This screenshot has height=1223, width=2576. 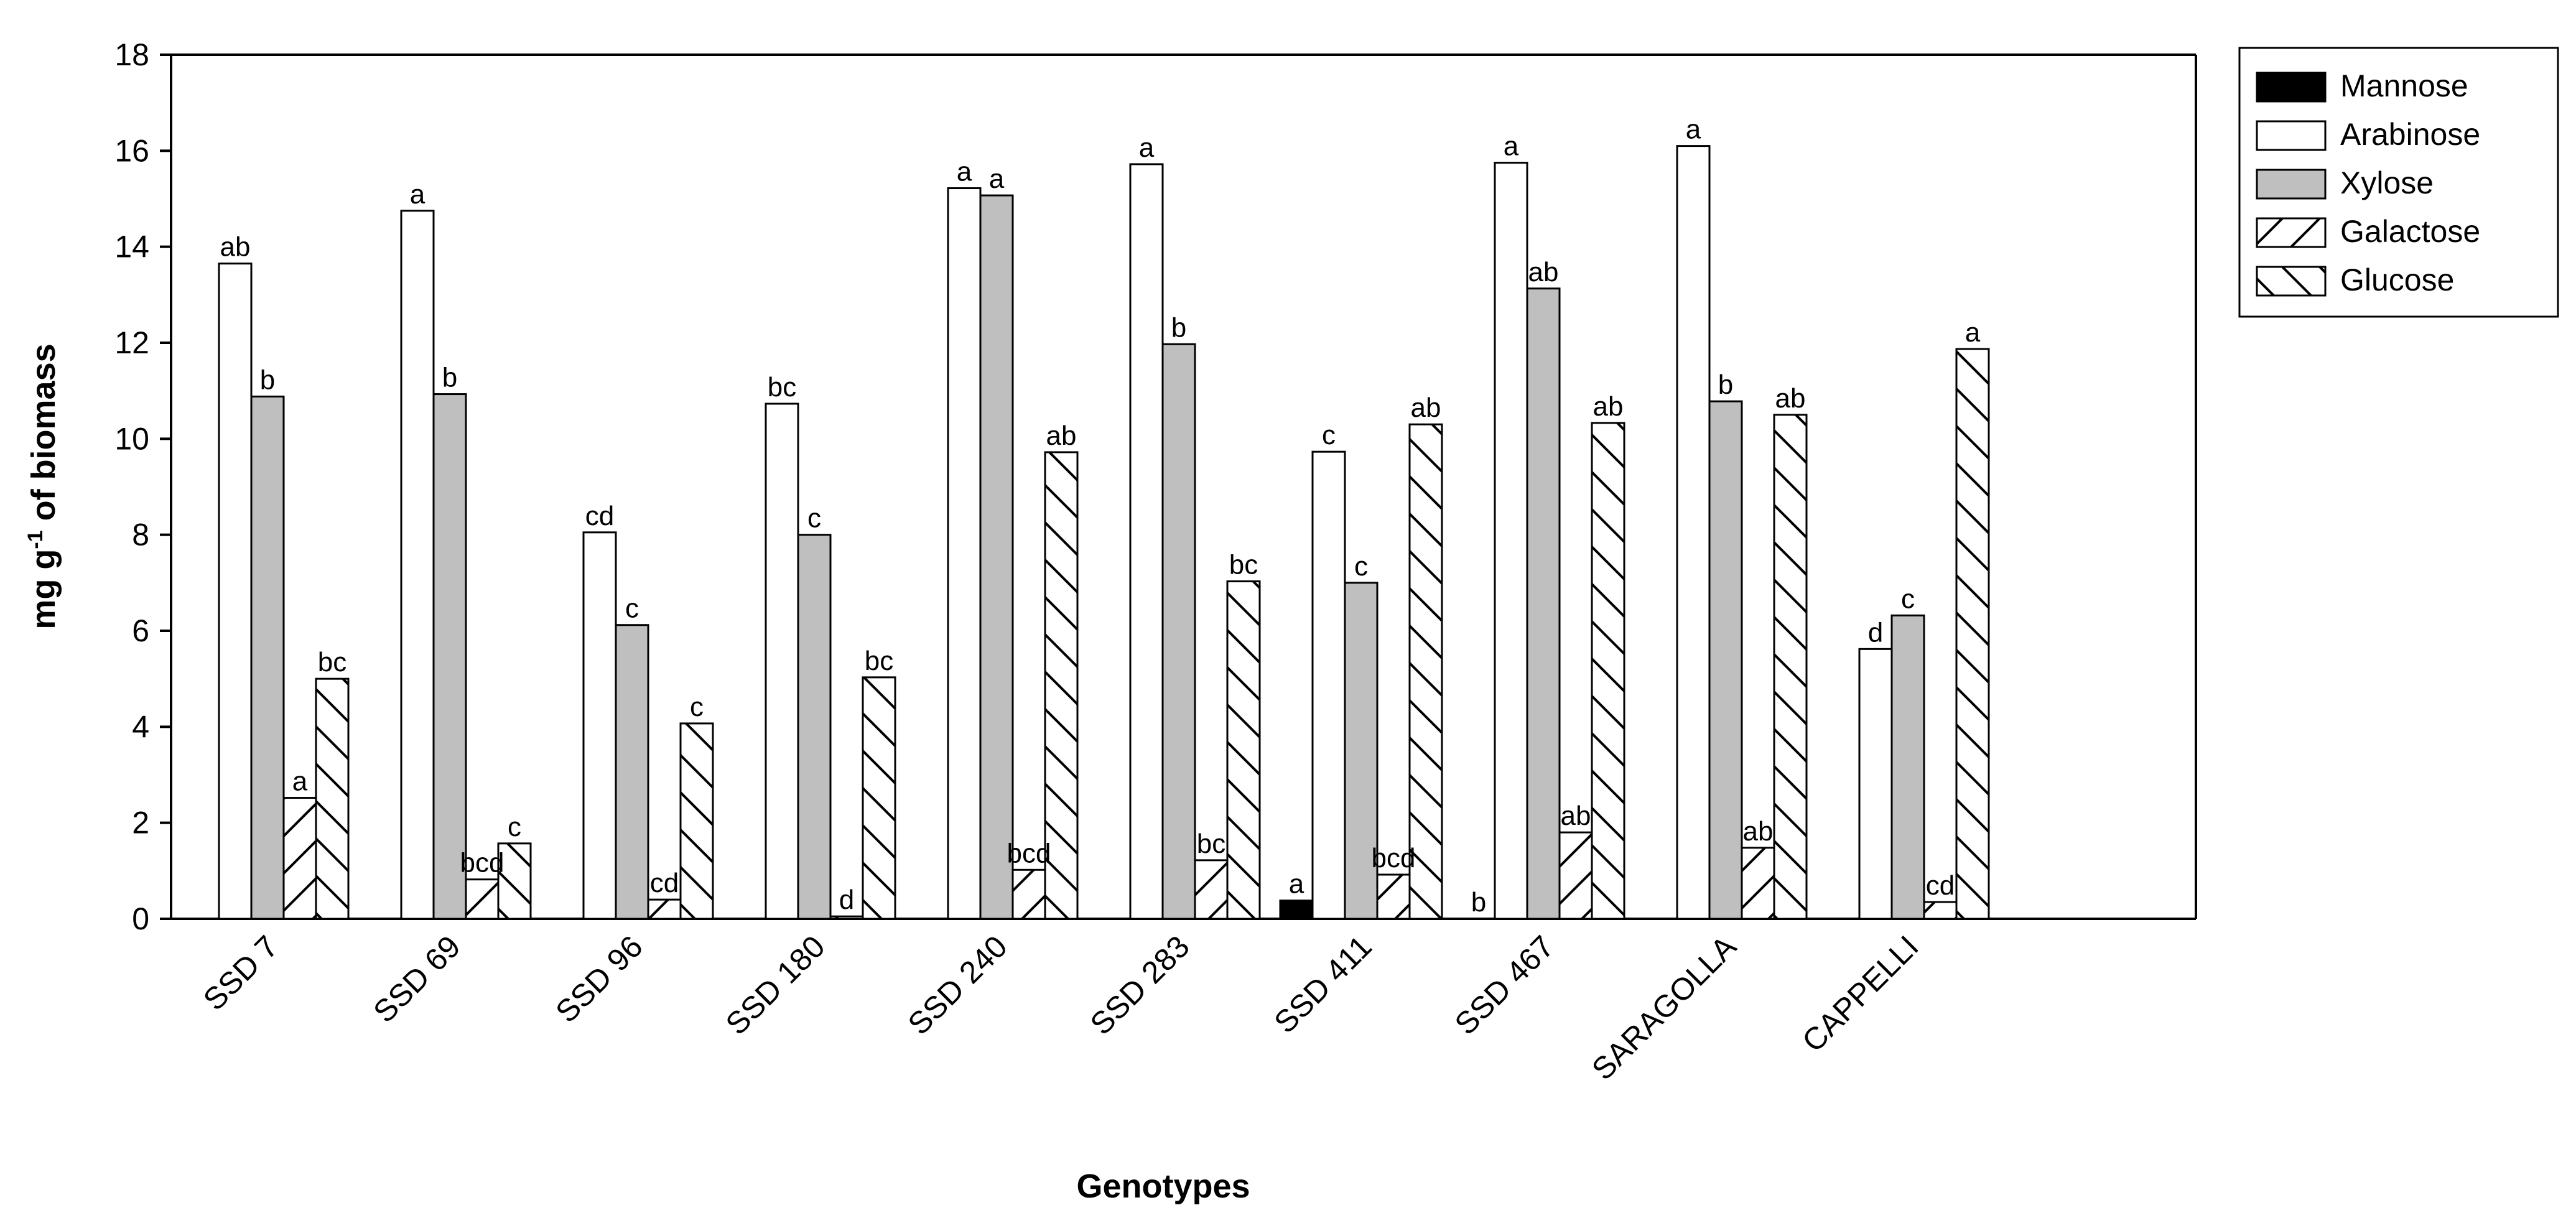 What do you see at coordinates (2398, 182) in the screenshot?
I see `legend: Mannose Arabinose Xylose Galactose Glucose` at bounding box center [2398, 182].